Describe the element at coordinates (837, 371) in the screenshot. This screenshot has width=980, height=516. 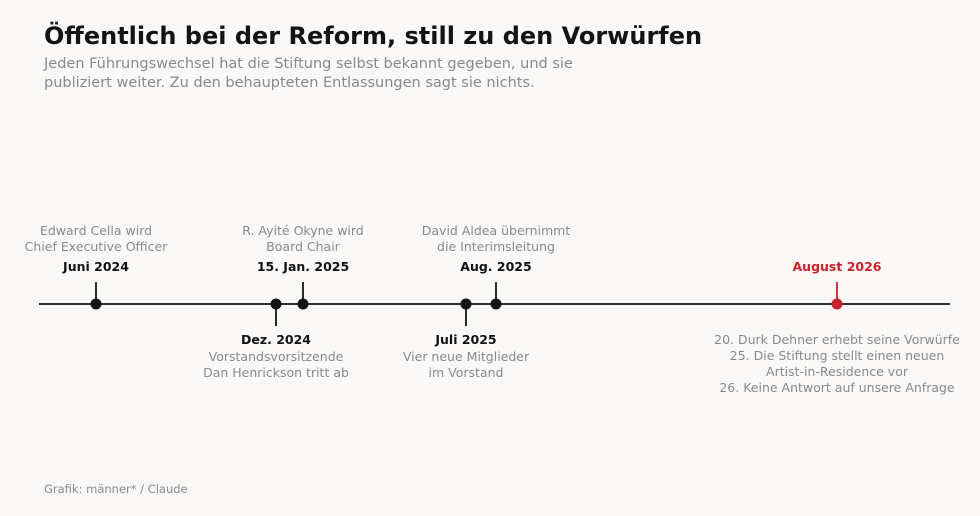
I see `event-detail-line: Artist-in-Residence vor` at that location.